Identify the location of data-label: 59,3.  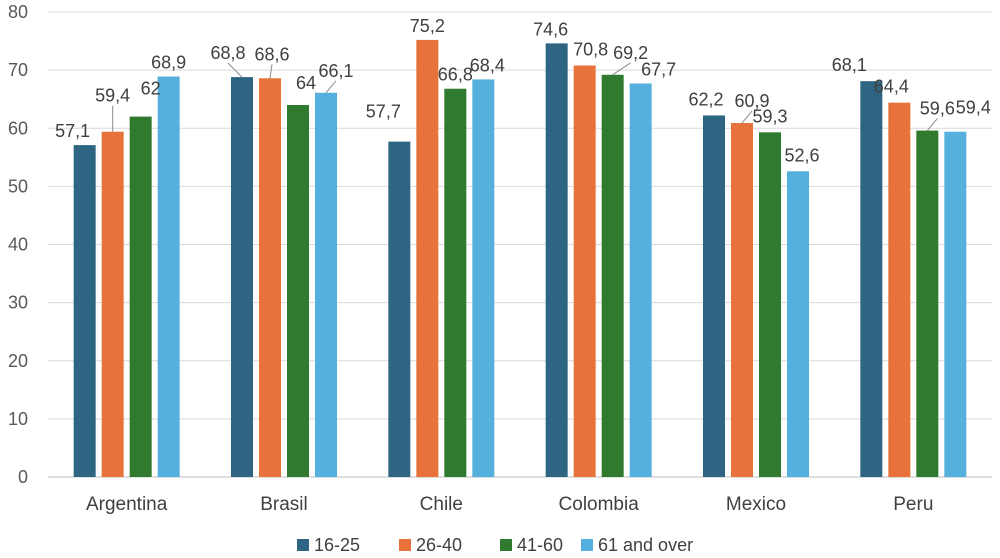
(769, 116).